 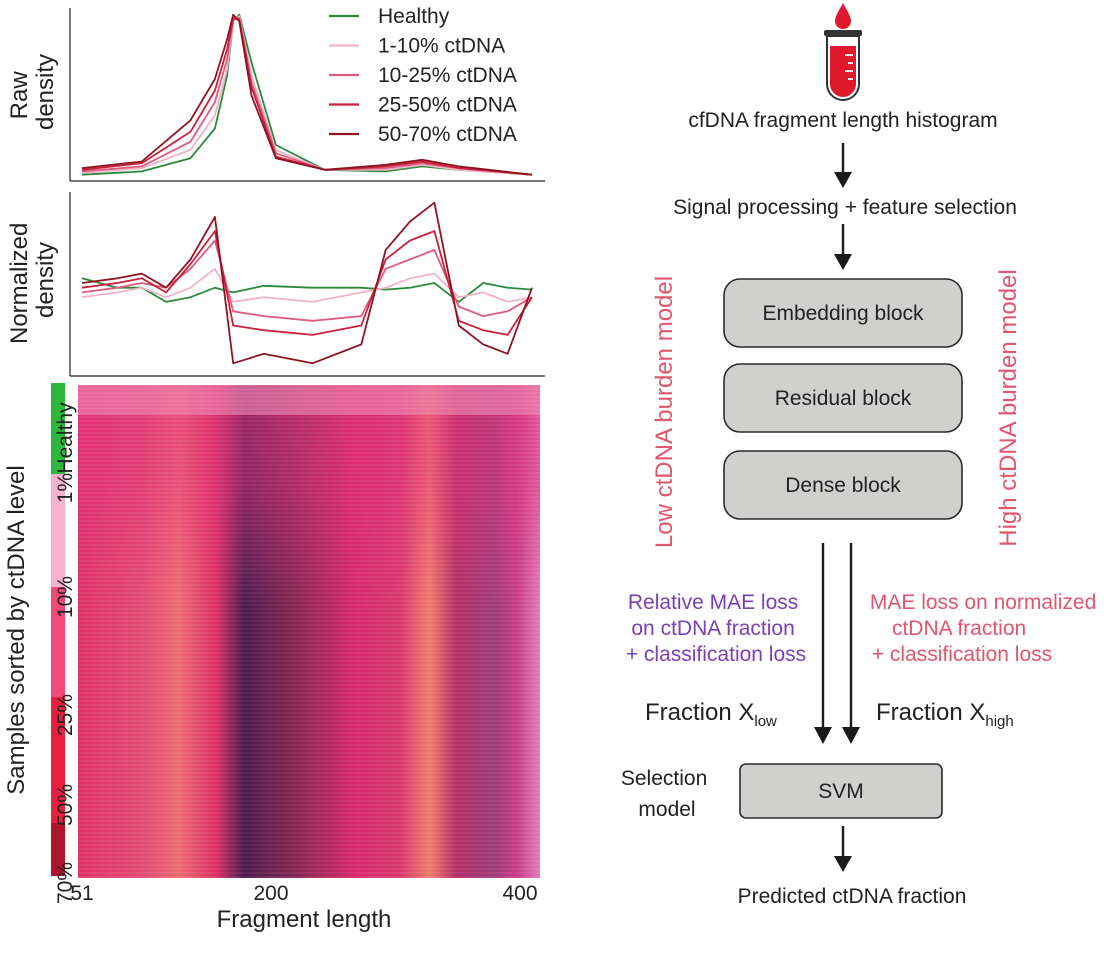 What do you see at coordinates (414, 16) in the screenshot?
I see `legend-label-healthy: Healthy` at bounding box center [414, 16].